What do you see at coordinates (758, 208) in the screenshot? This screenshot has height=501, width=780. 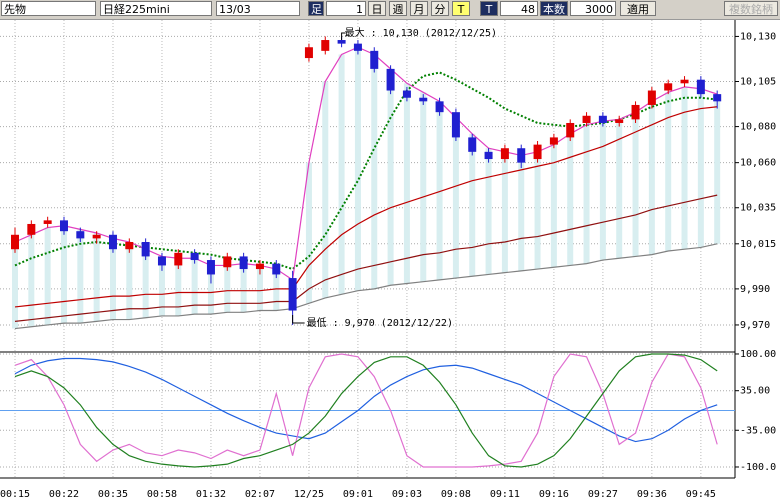 I see `y-tick-label: 10,035` at bounding box center [758, 208].